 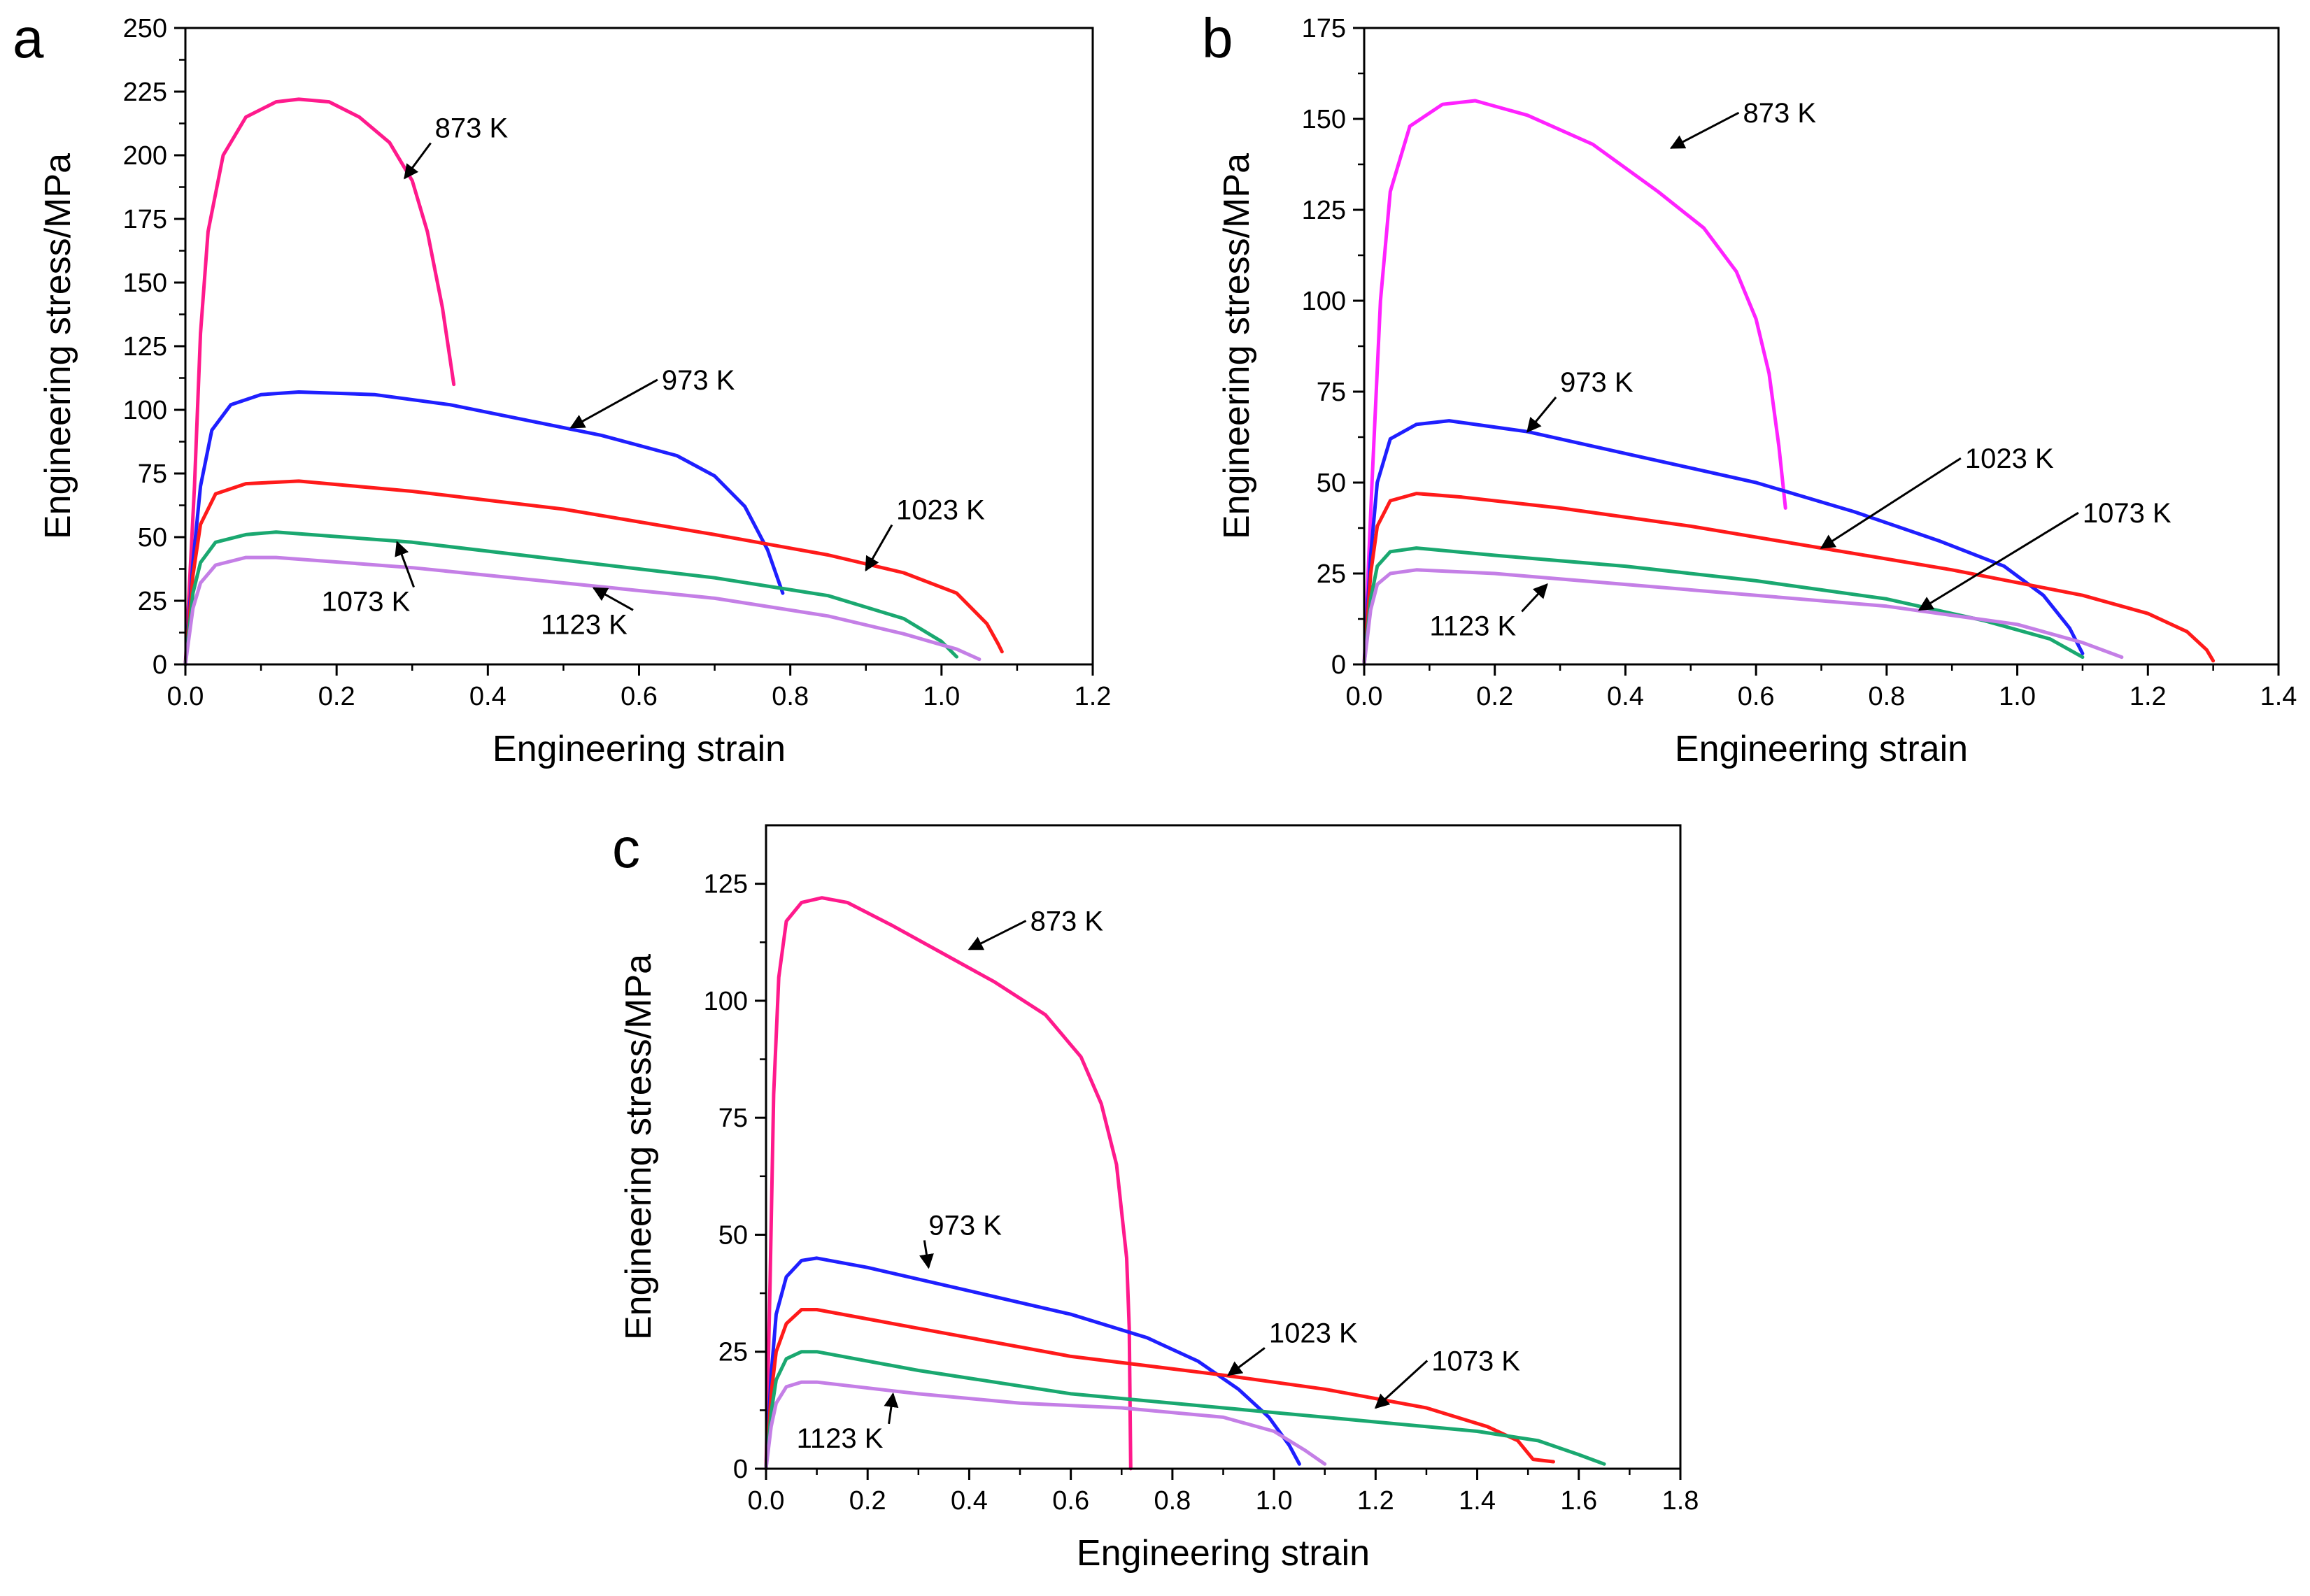 What do you see at coordinates (29, 38) in the screenshot?
I see `panel-label: a` at bounding box center [29, 38].